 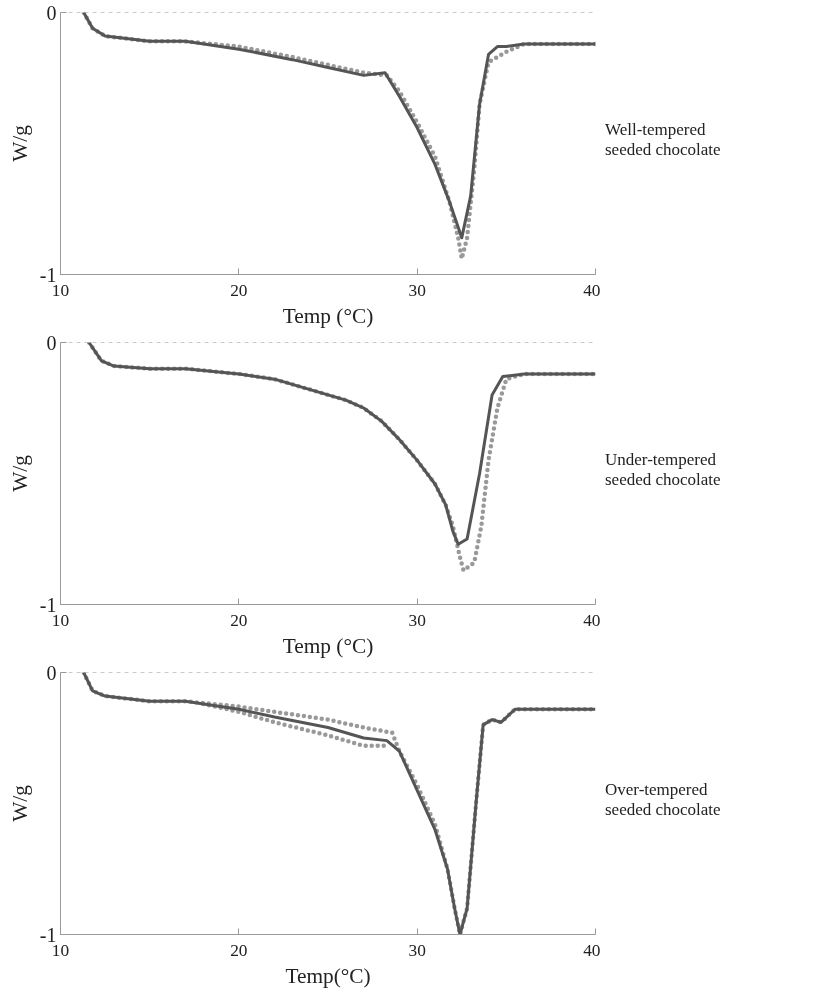 What do you see at coordinates (663, 470) in the screenshot?
I see `text: Under-tempered seeded chocolate` at bounding box center [663, 470].